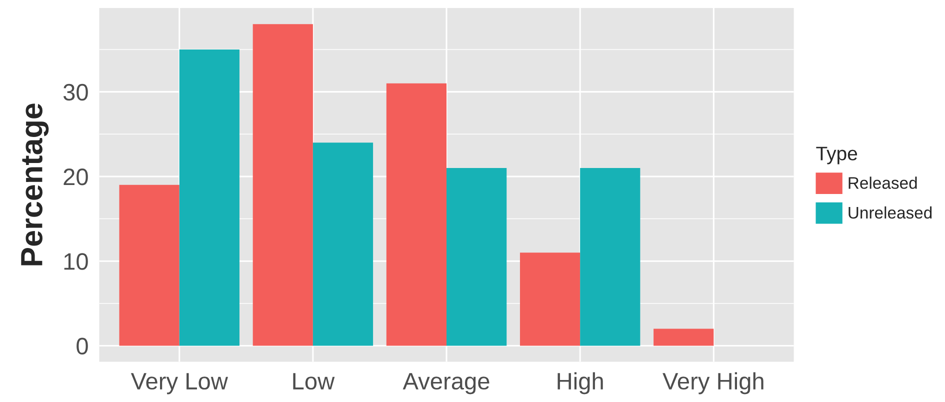 Image resolution: width=945 pixels, height=402 pixels. I want to click on x-tick-label: Low, so click(314, 381).